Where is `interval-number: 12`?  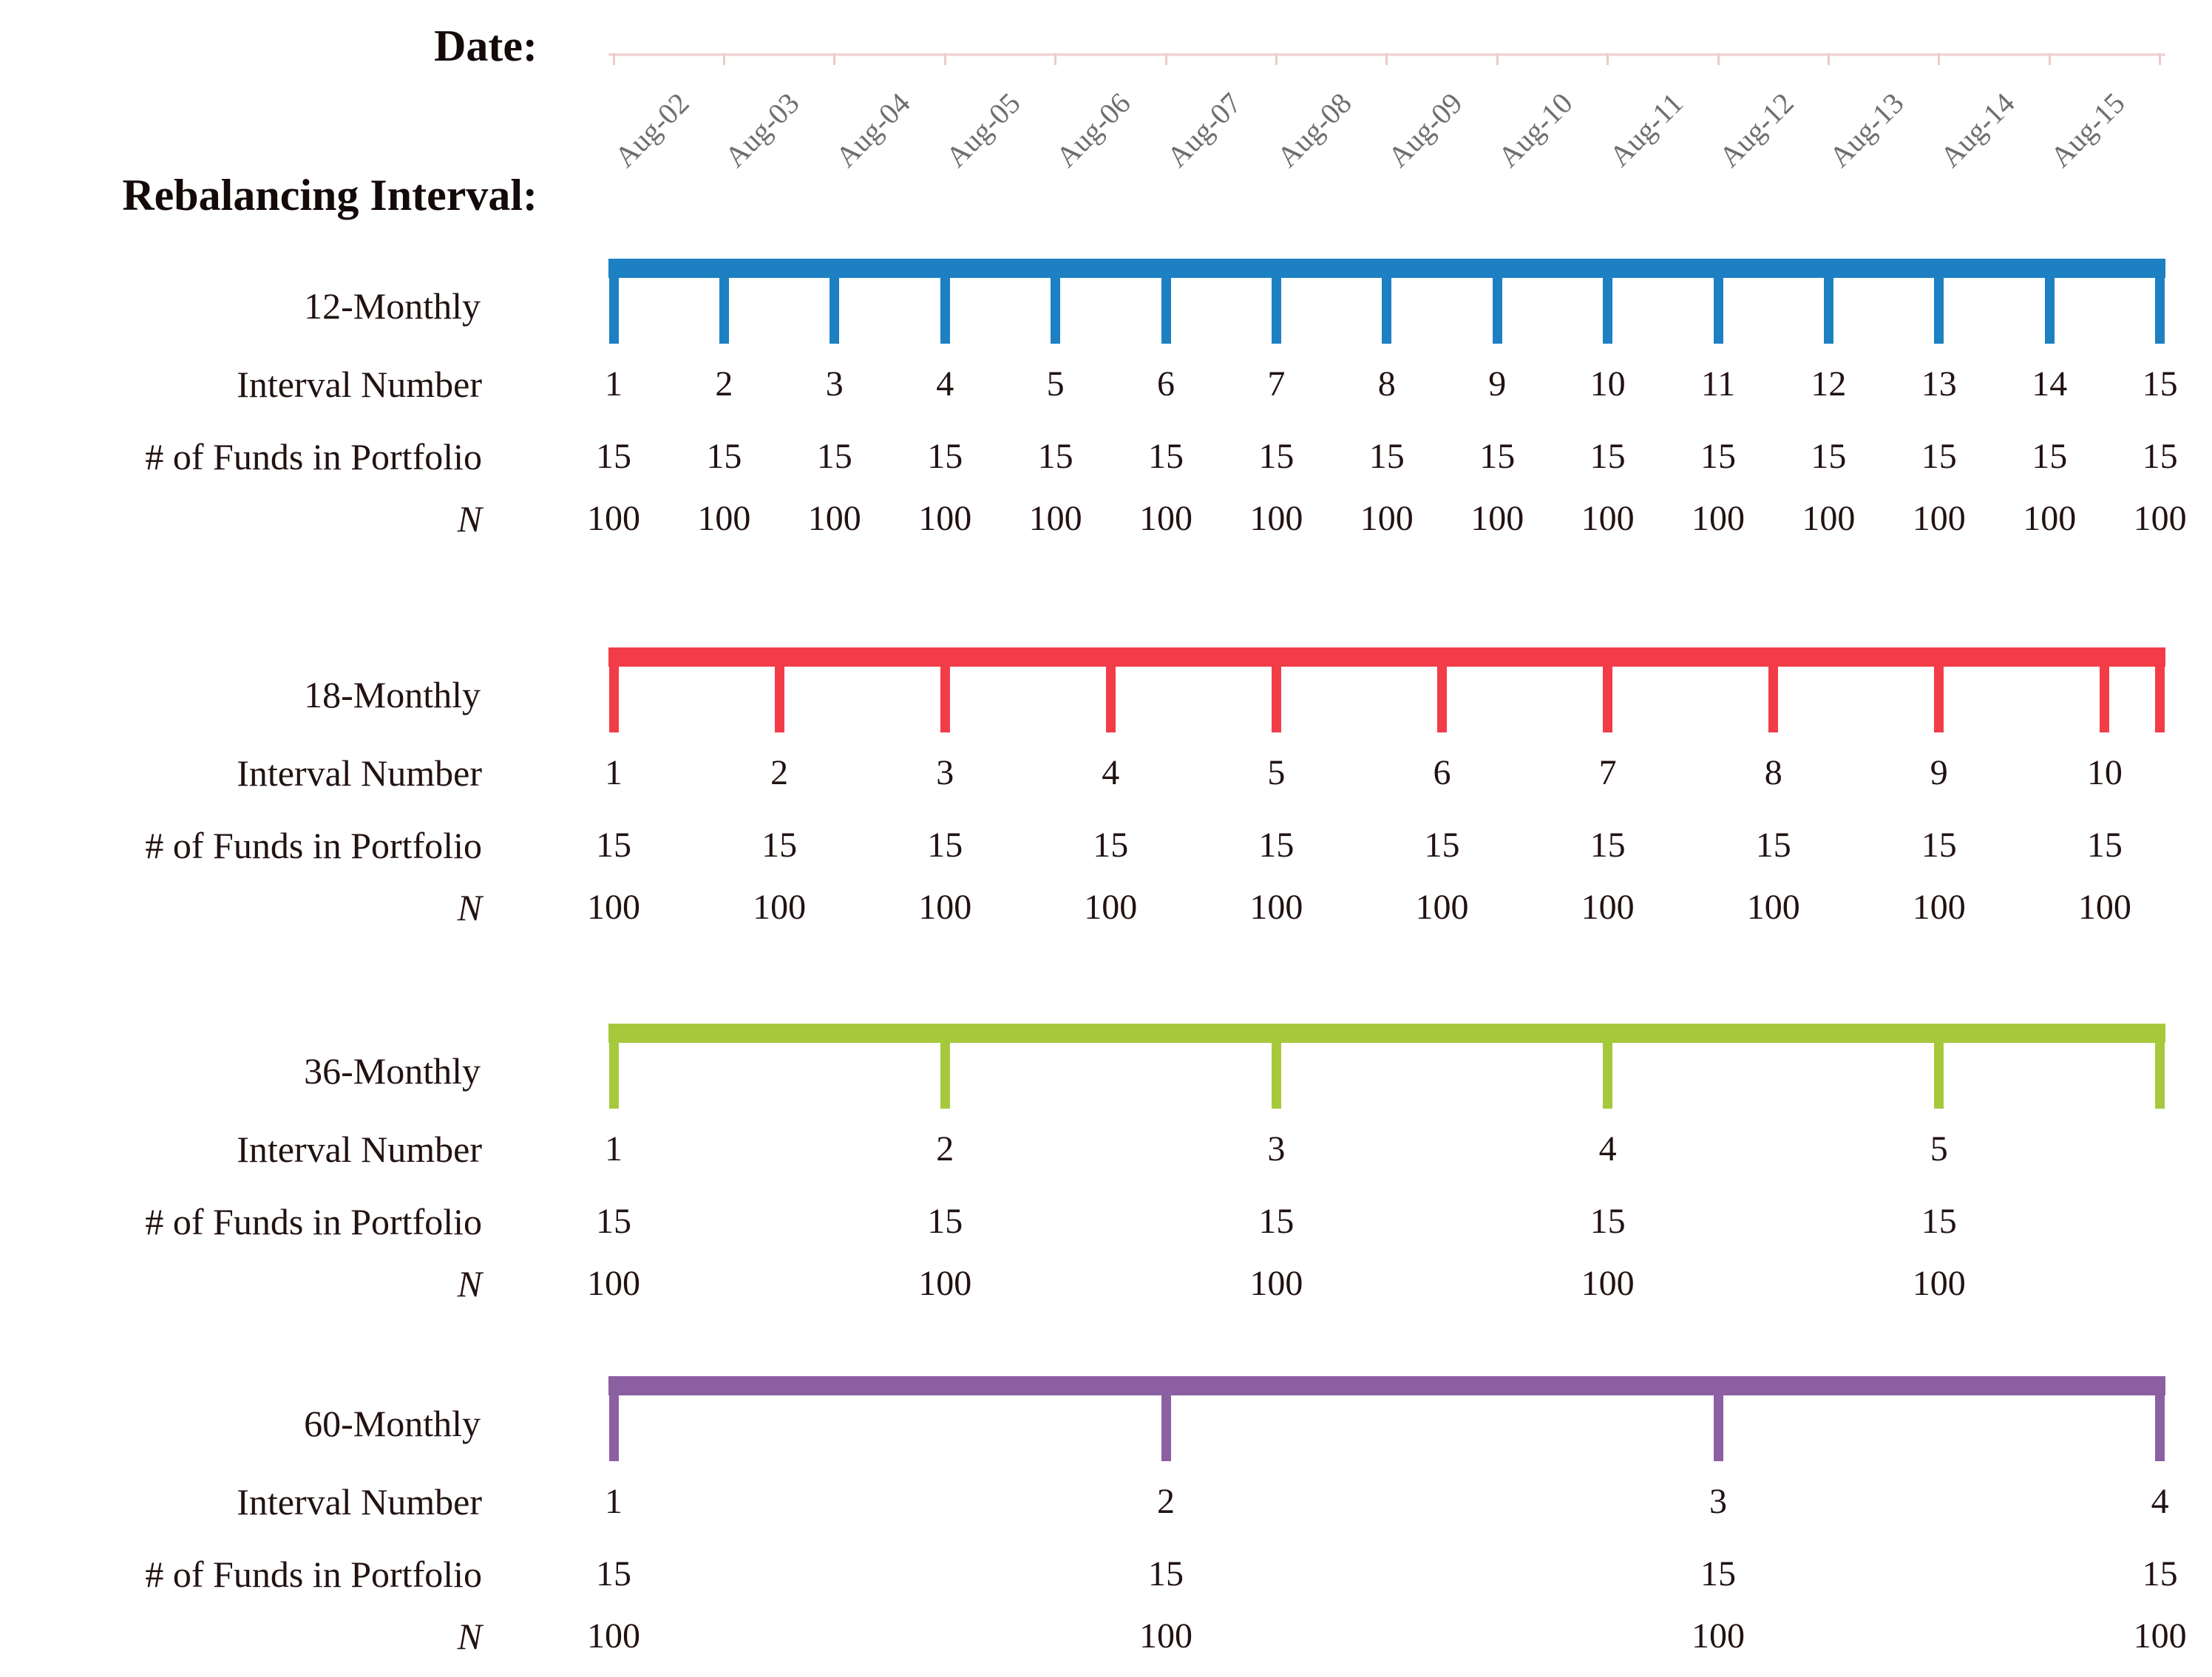 interval-number: 12 is located at coordinates (1829, 384).